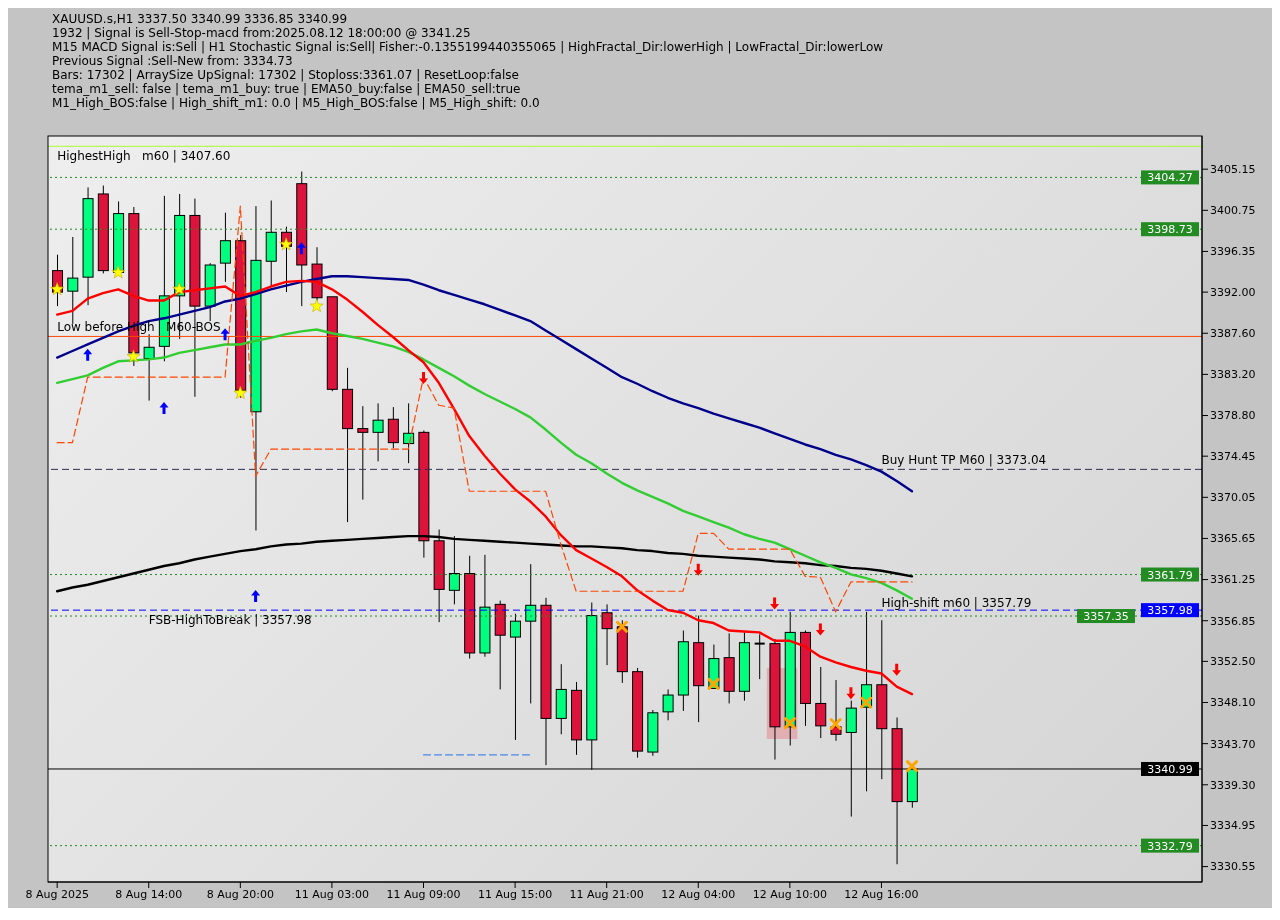 The image size is (1280, 920). What do you see at coordinates (698, 894) in the screenshot?
I see `x-tick-label: 12 Aug 04:00` at bounding box center [698, 894].